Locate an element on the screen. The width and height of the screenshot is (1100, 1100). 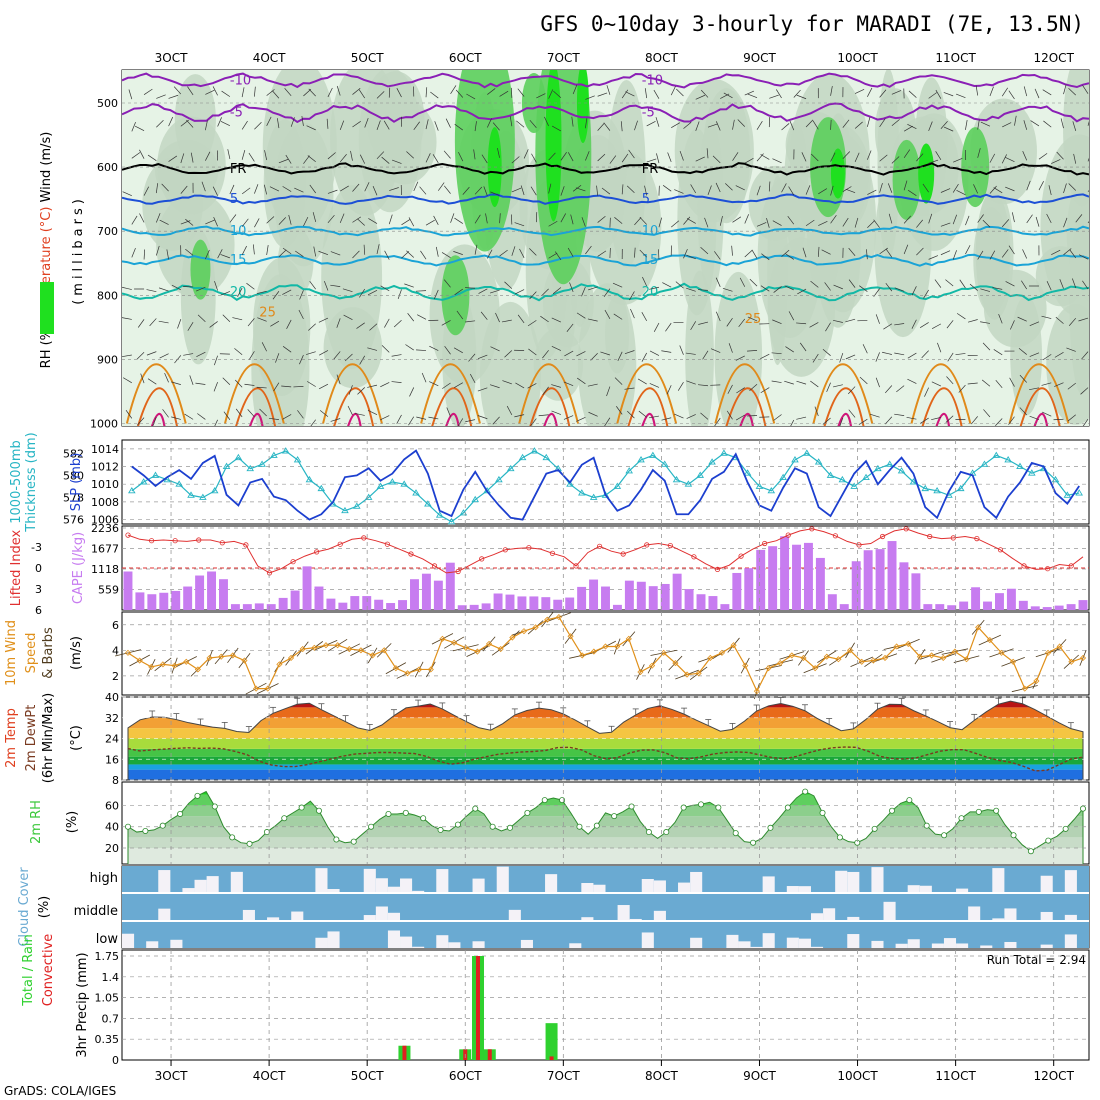
rh-saturated-area is located at coordinates (926, 173).